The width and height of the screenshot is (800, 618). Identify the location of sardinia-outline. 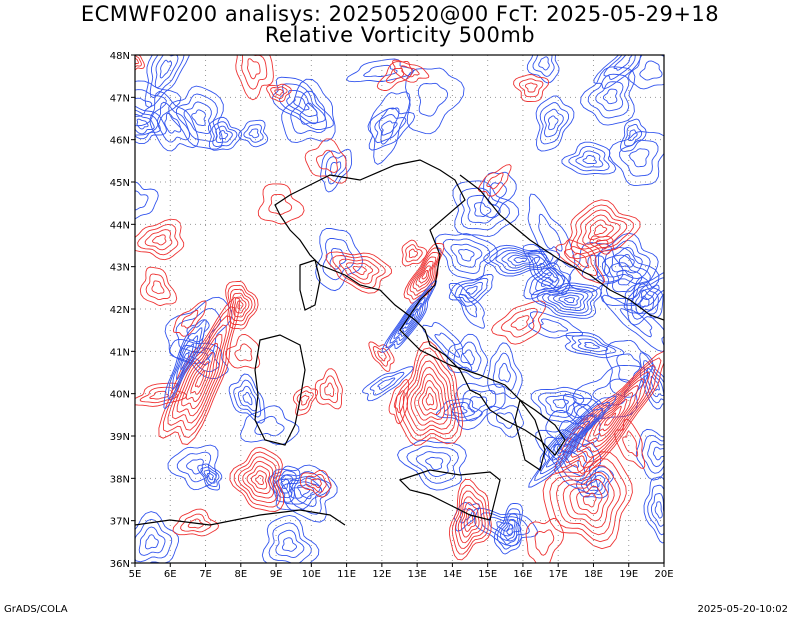
(280, 390).